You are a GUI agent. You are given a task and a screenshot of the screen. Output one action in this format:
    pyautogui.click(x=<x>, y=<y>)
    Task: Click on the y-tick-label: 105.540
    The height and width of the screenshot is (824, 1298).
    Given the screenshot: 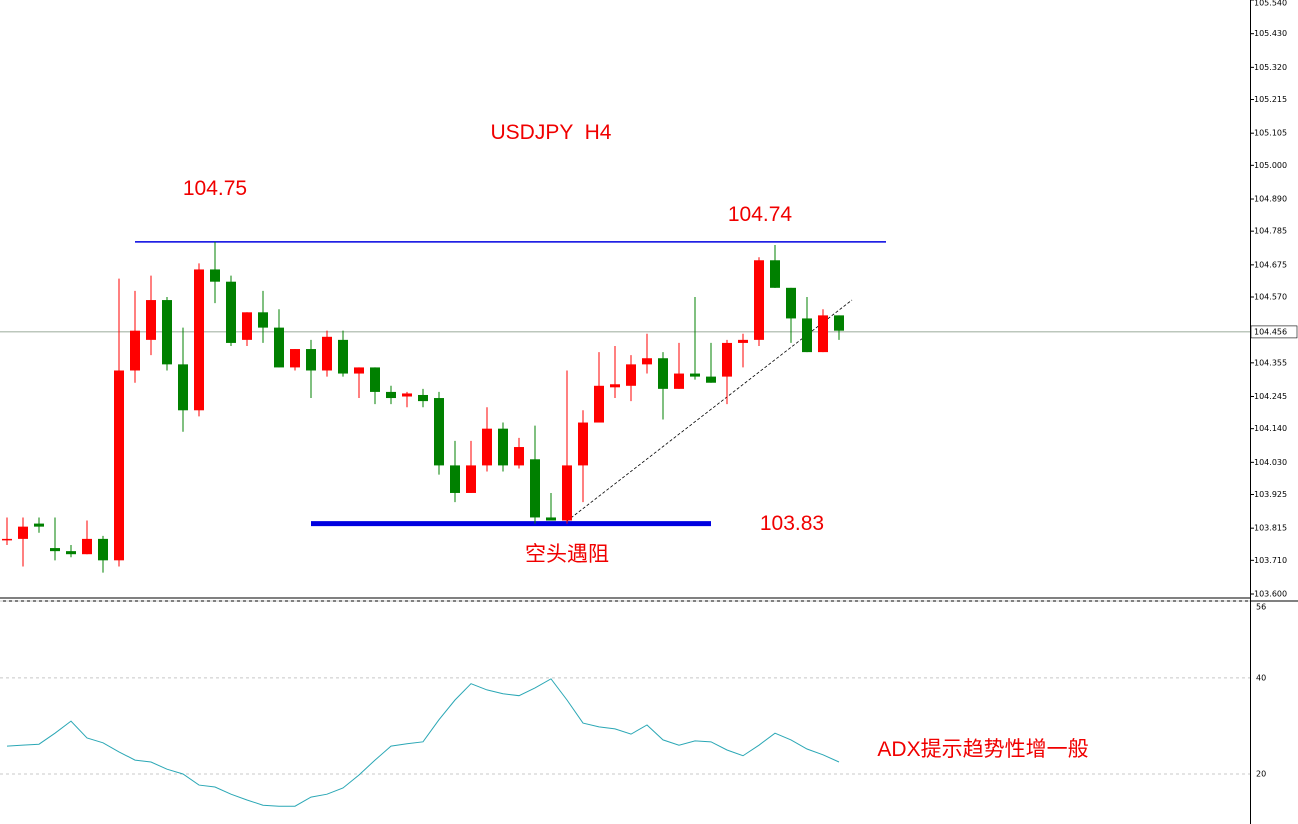 What is the action you would take?
    pyautogui.click(x=1270, y=4)
    